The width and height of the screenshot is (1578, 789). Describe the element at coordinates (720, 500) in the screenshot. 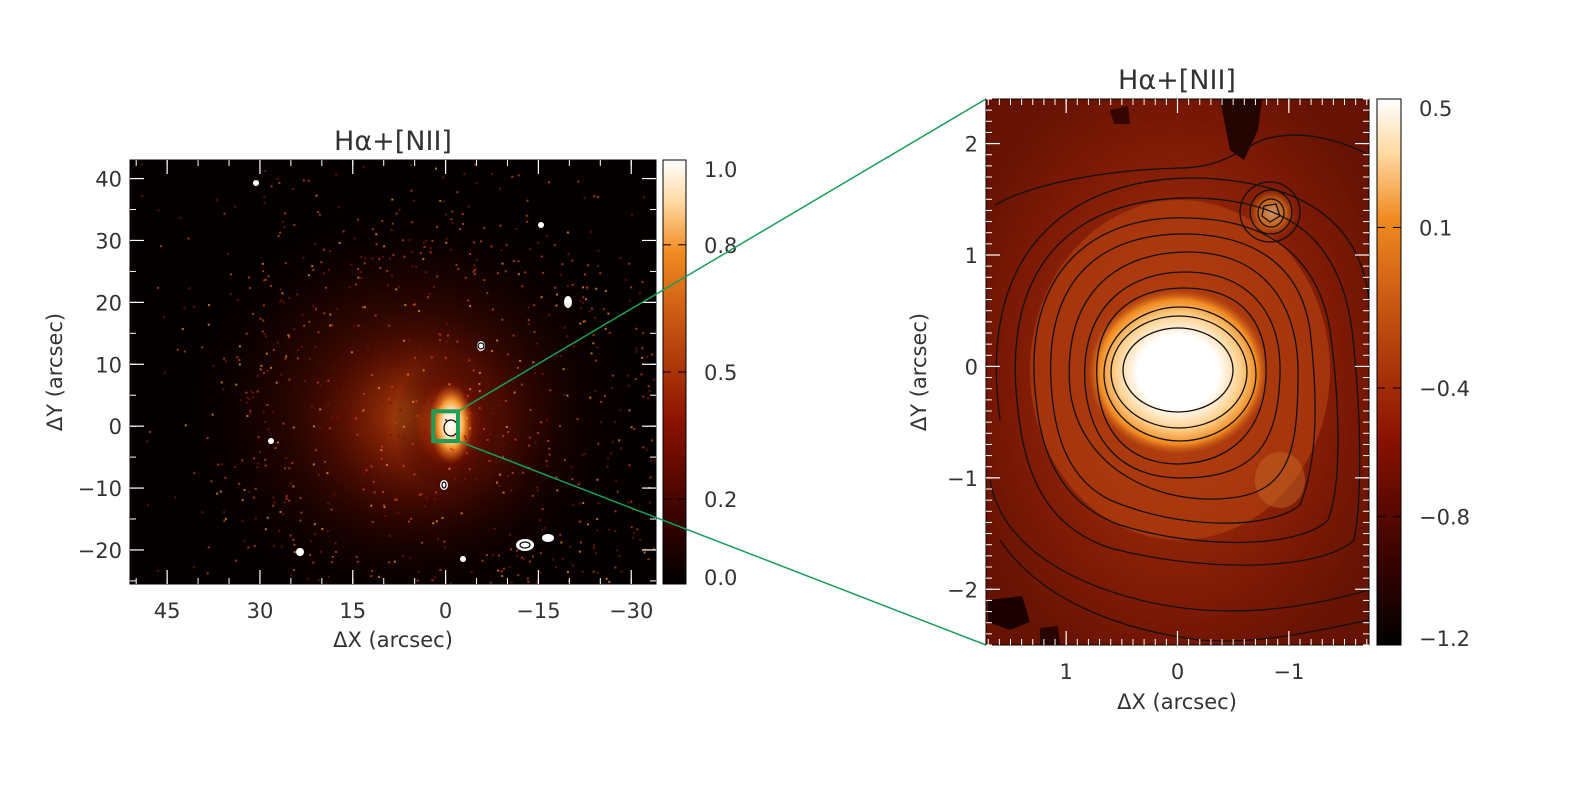

I see `left-colorbar-tick-label: 0.2` at that location.